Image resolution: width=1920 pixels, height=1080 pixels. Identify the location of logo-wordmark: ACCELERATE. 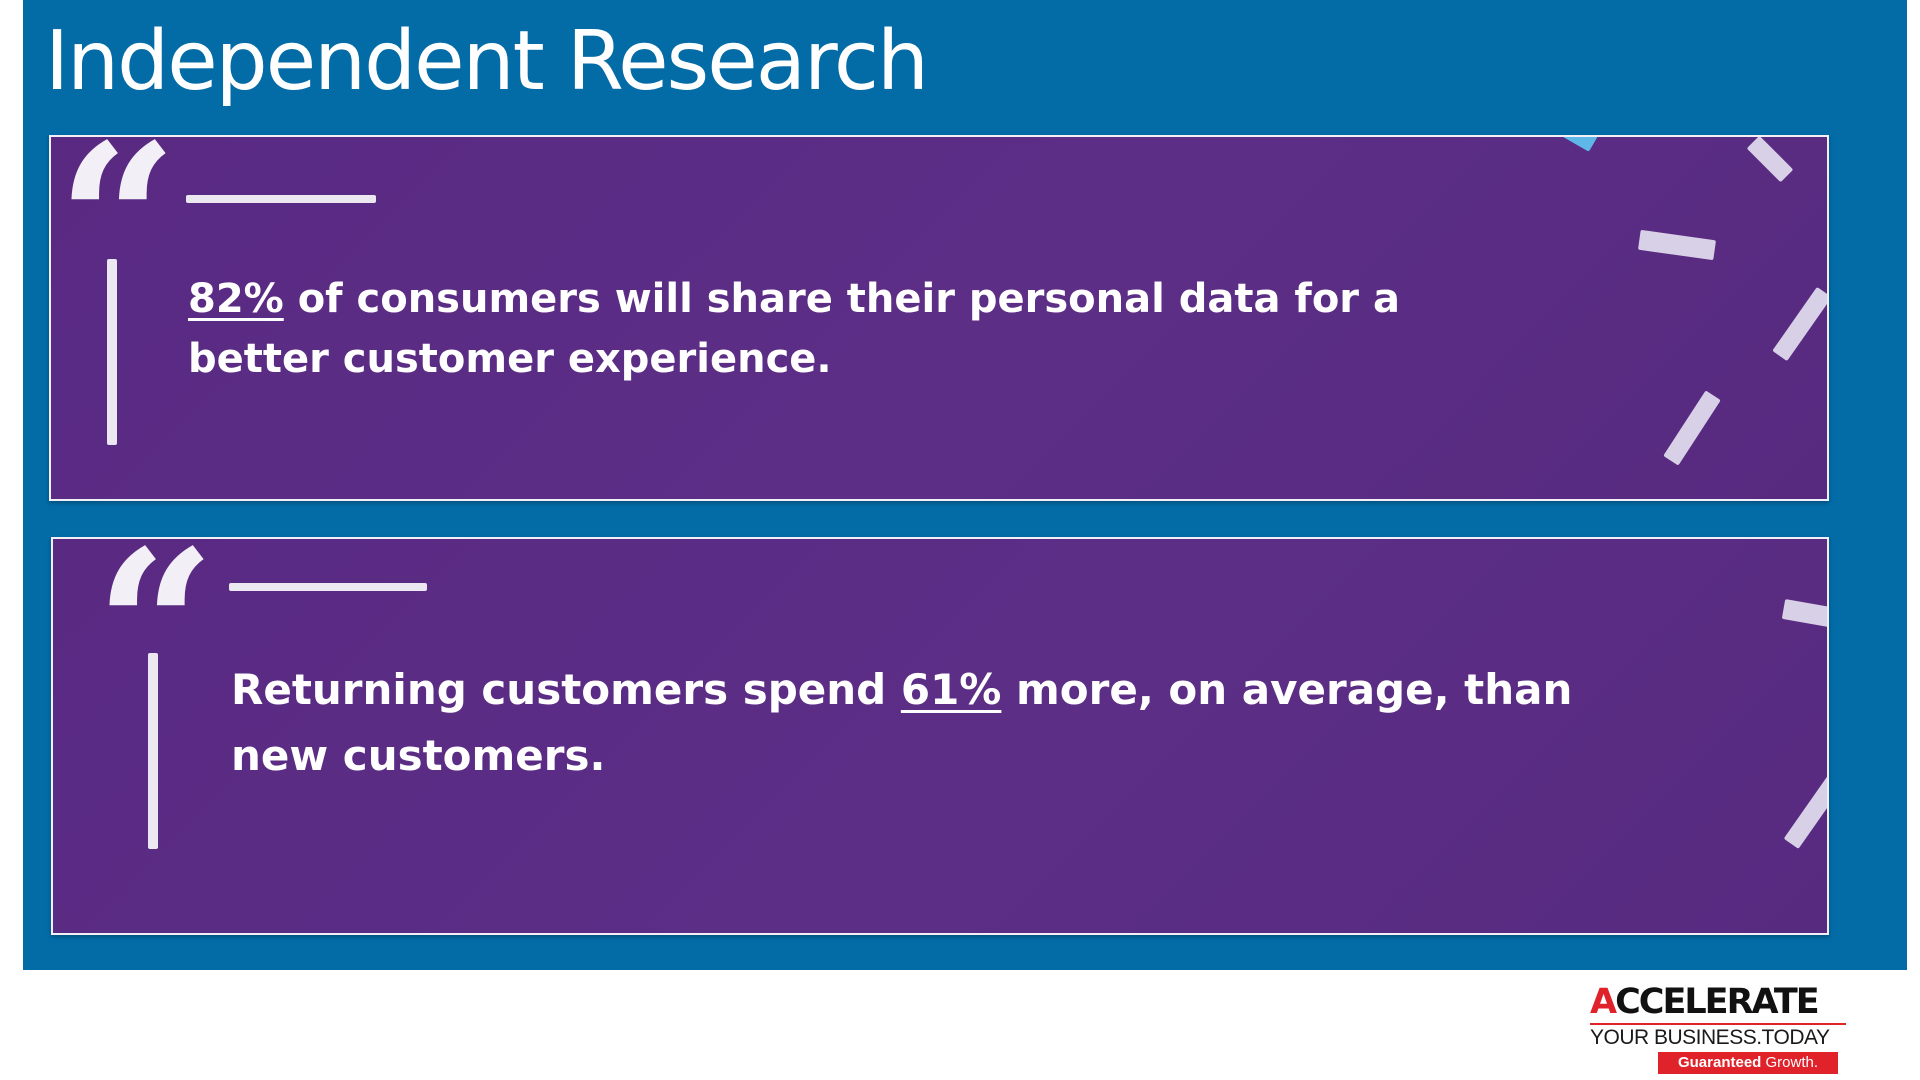
(1718, 1002).